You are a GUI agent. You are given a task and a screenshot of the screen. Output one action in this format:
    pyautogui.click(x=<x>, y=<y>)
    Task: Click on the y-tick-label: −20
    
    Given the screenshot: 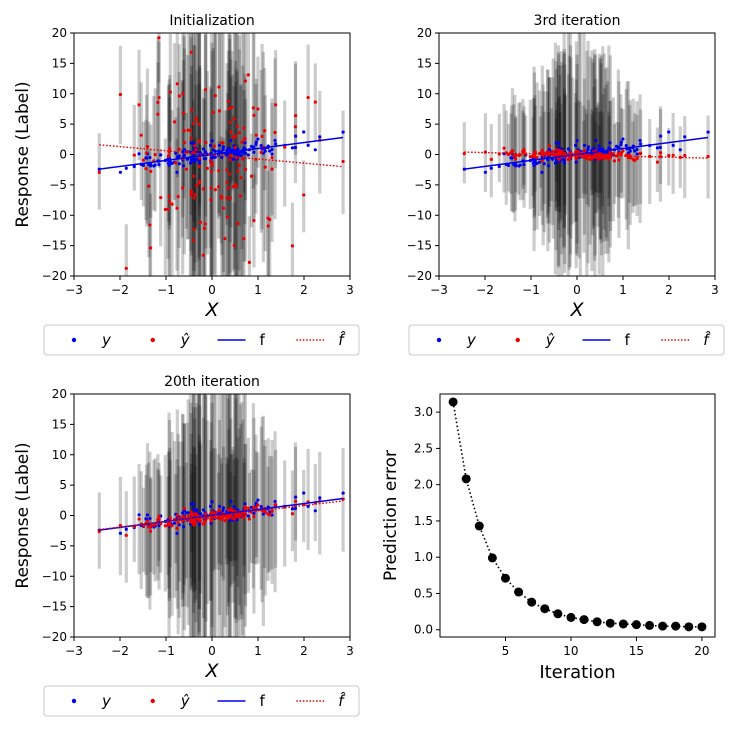 What is the action you would take?
    pyautogui.click(x=54, y=637)
    